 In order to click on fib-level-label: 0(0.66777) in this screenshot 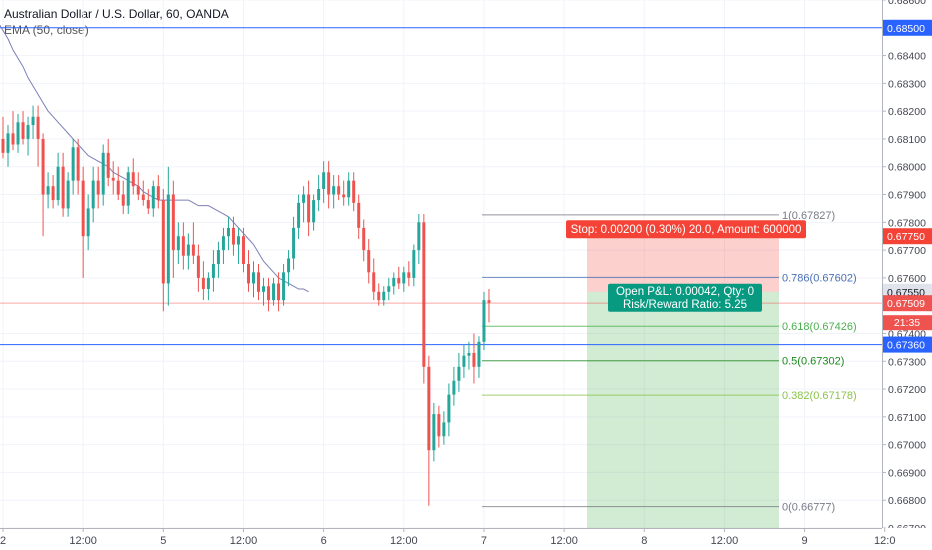, I will do `click(808, 508)`.